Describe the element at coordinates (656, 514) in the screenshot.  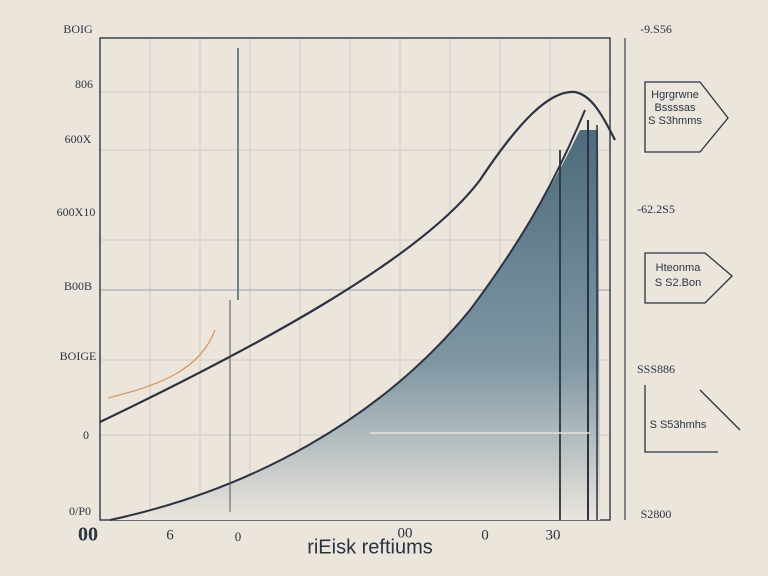
I see `right-label: S2800` at that location.